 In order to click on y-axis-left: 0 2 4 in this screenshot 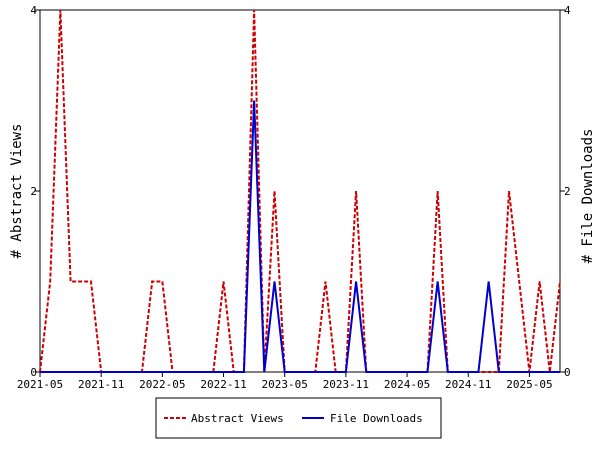, I will do `click(35, 191)`.